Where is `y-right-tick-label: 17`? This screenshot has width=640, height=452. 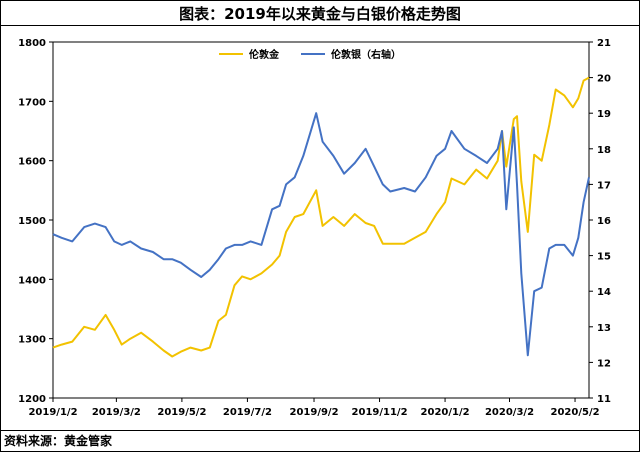 y-right-tick-label: 17 is located at coordinates (604, 185).